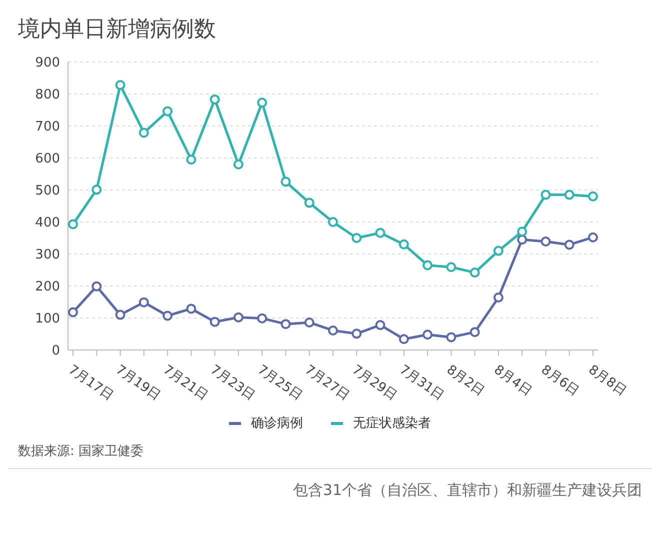  Describe the element at coordinates (391, 423) in the screenshot. I see `legend-label: 无症状感染者` at that location.